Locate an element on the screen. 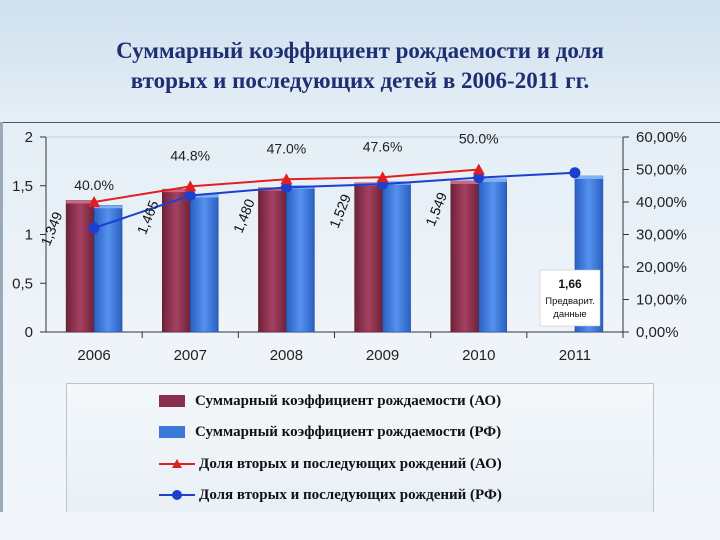  bar-value-label: 1,529 is located at coordinates (340, 211).